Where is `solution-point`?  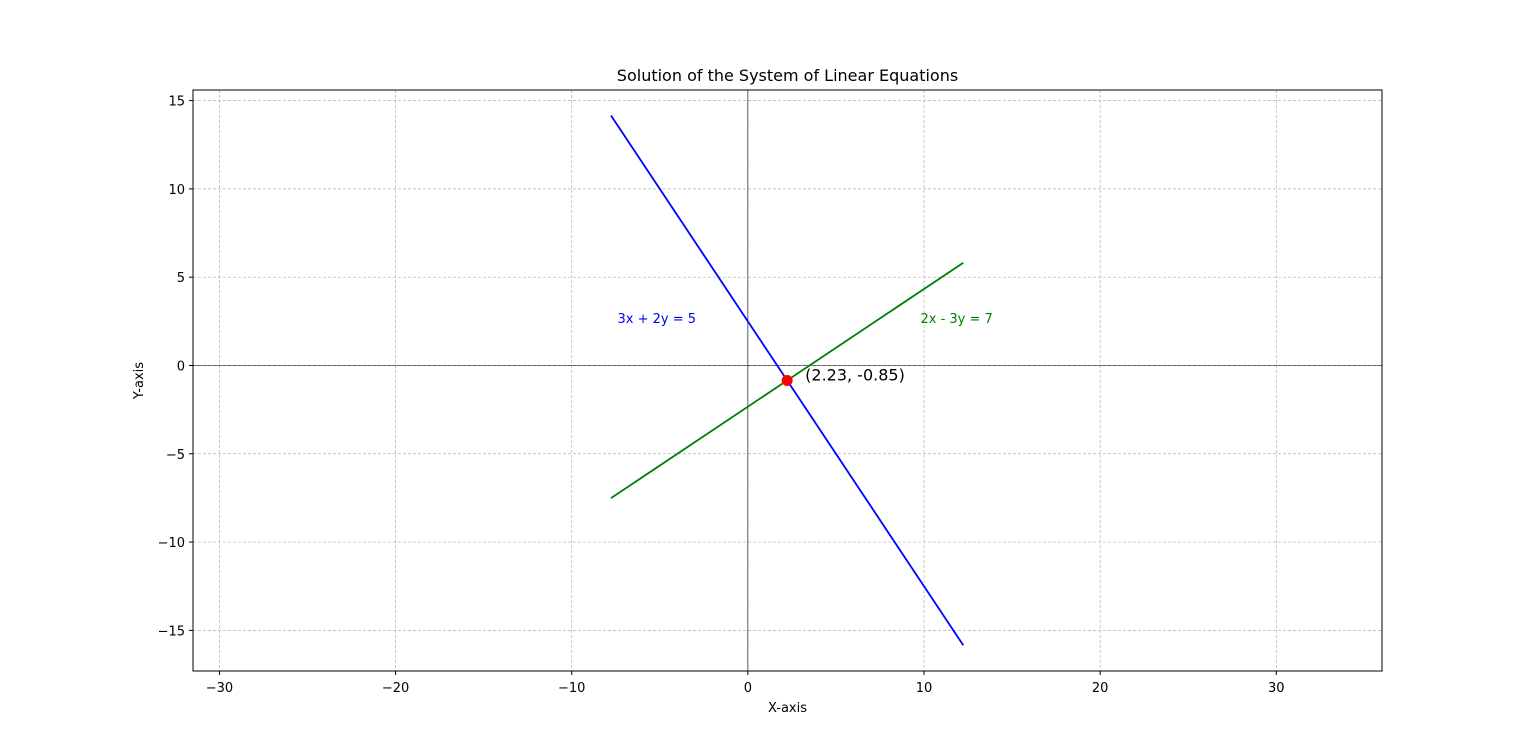
solution-point is located at coordinates (787, 380).